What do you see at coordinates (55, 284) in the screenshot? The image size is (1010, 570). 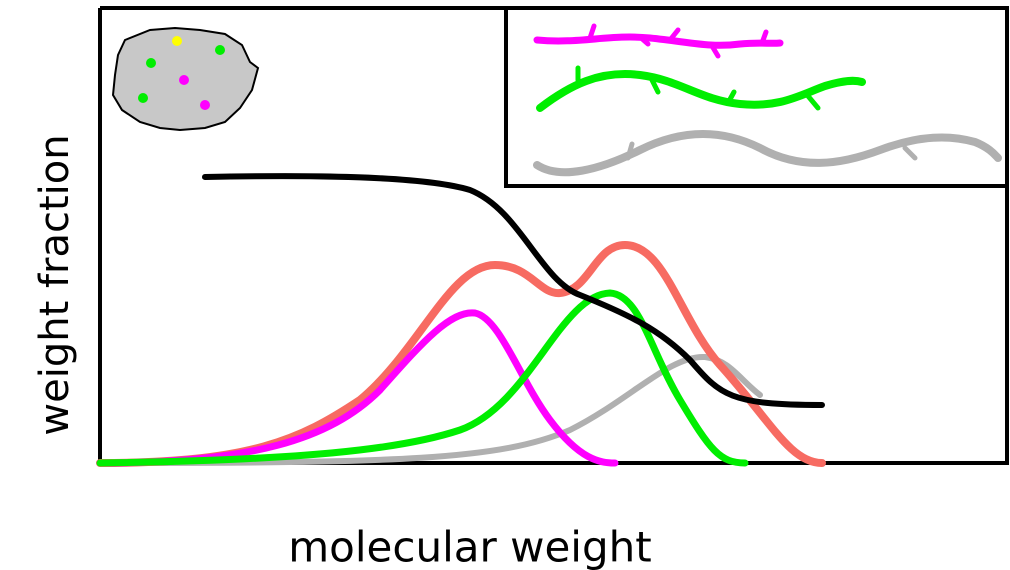 I see `y-axis-label: weight fraction` at bounding box center [55, 284].